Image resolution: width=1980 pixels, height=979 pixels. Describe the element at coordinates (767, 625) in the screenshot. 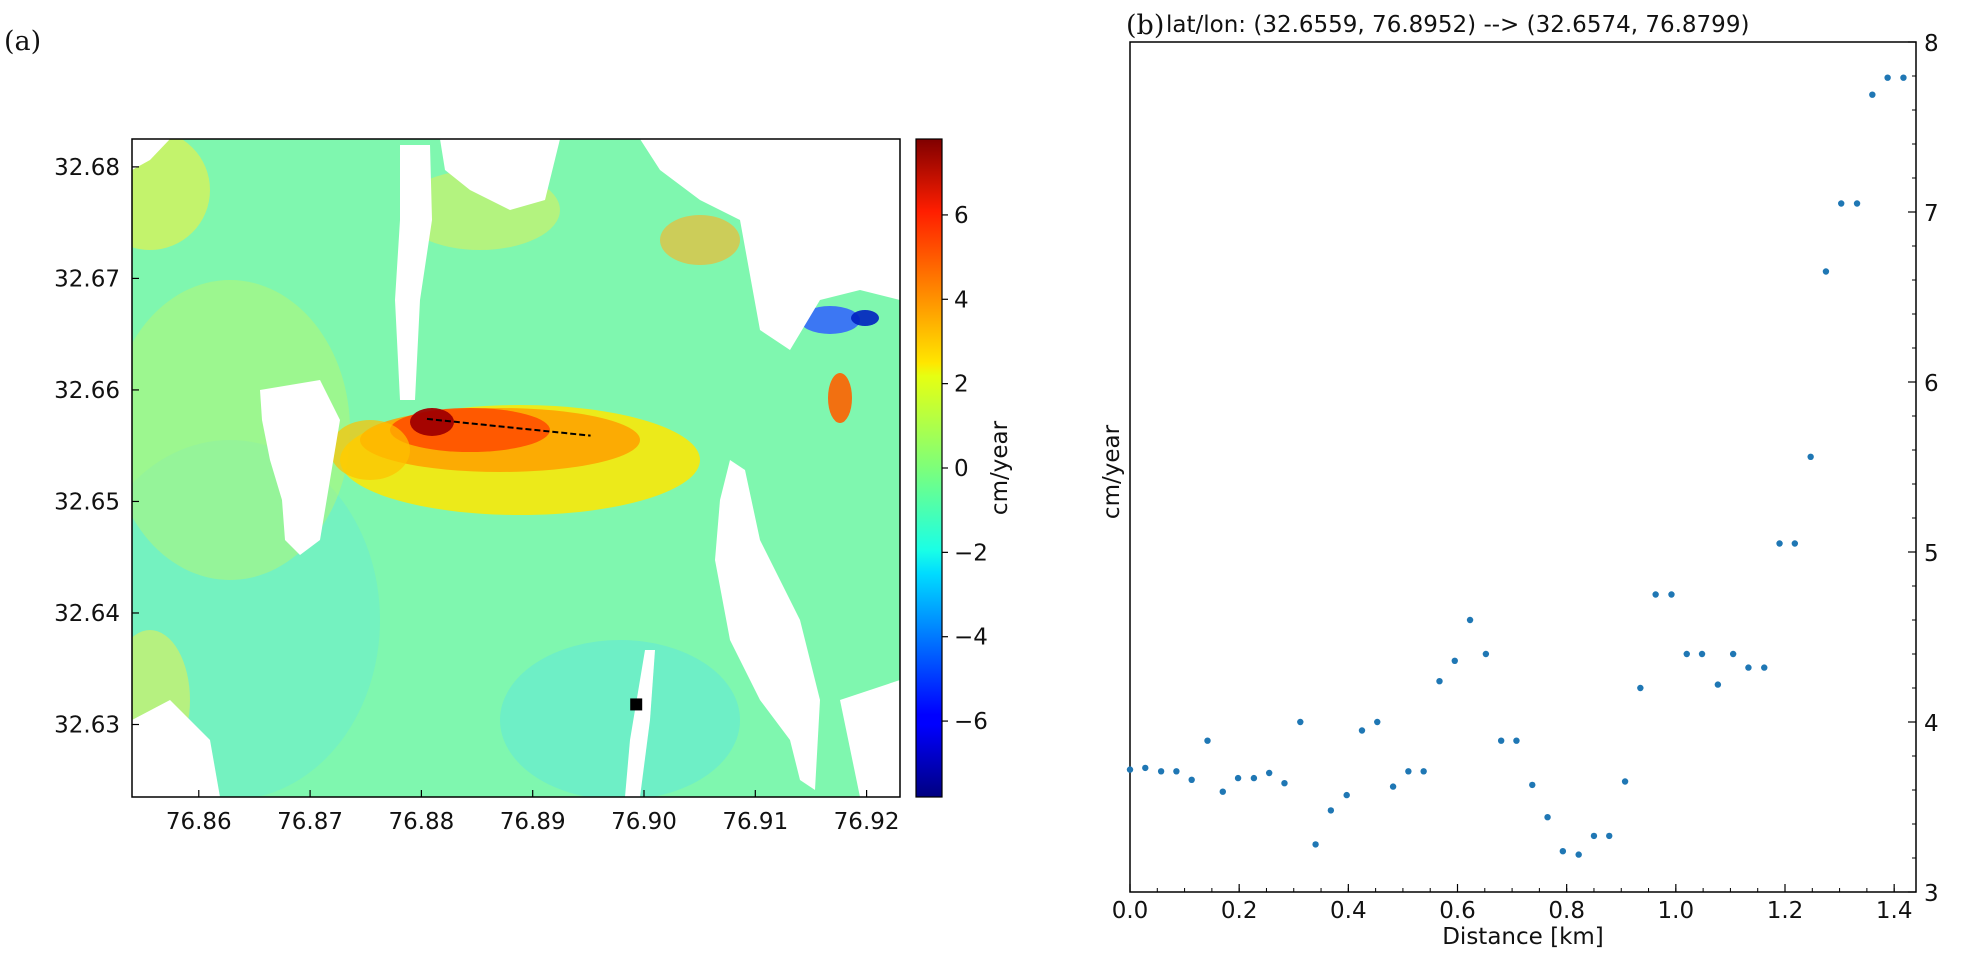

I see `mask-east-strip` at that location.